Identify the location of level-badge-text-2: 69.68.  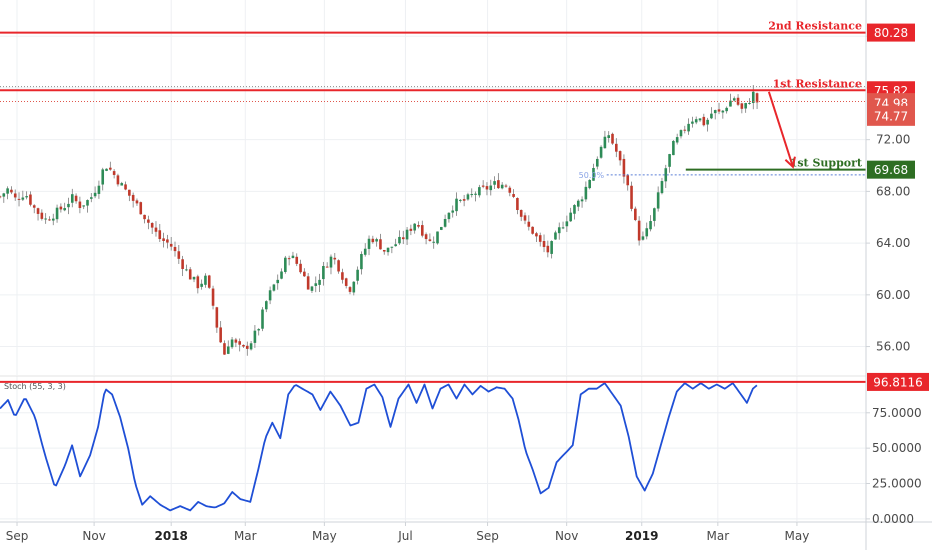
(891, 170).